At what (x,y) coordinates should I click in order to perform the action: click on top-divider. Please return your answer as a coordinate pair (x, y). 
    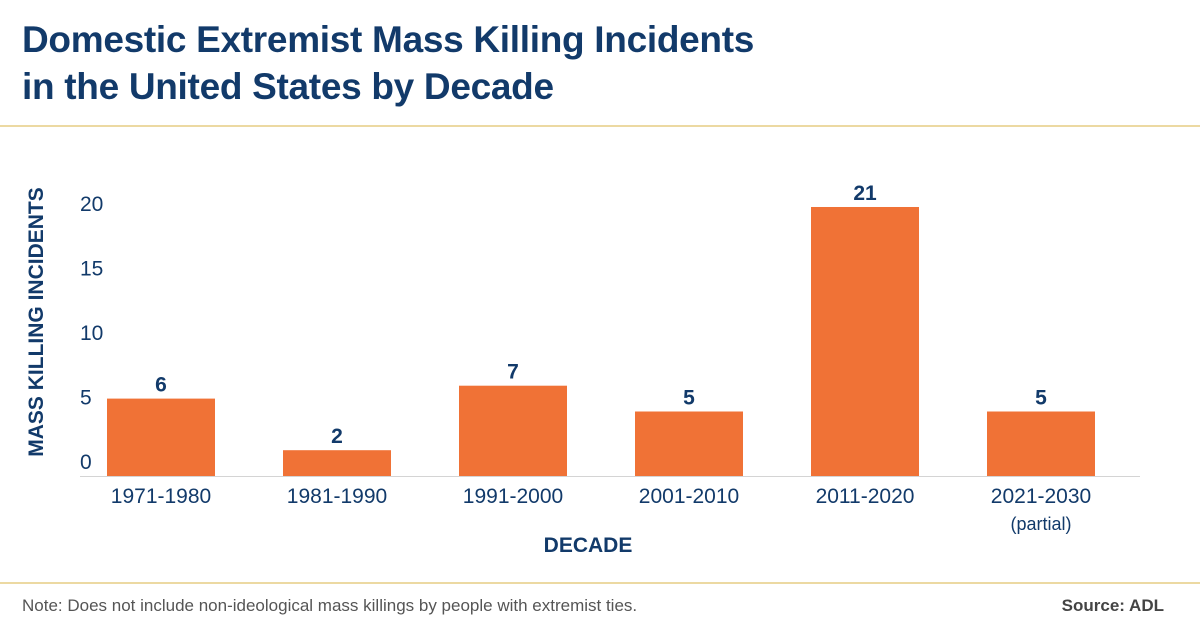
    Looking at the image, I should click on (600, 126).